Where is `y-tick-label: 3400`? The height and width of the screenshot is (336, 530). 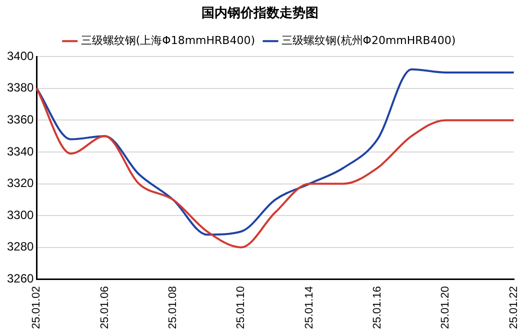
y-tick-label: 3400 is located at coordinates (20, 55).